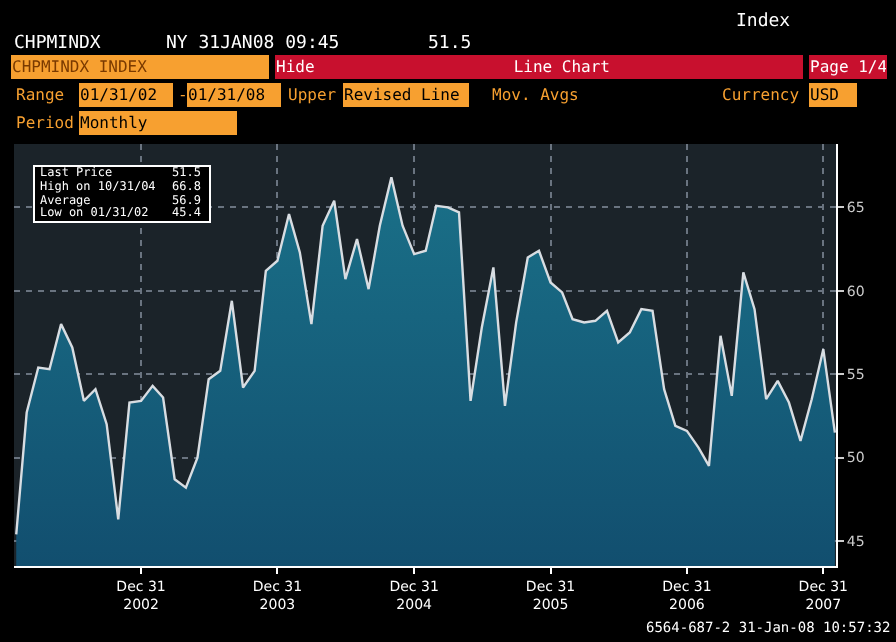 The width and height of the screenshot is (896, 642). I want to click on text: 01/31/02, so click(119, 95).